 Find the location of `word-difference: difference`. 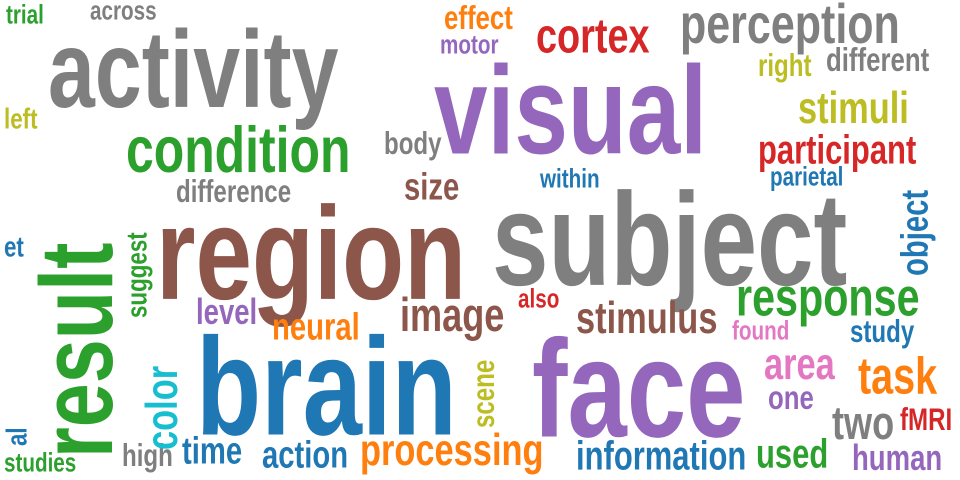

word-difference: difference is located at coordinates (234, 191).